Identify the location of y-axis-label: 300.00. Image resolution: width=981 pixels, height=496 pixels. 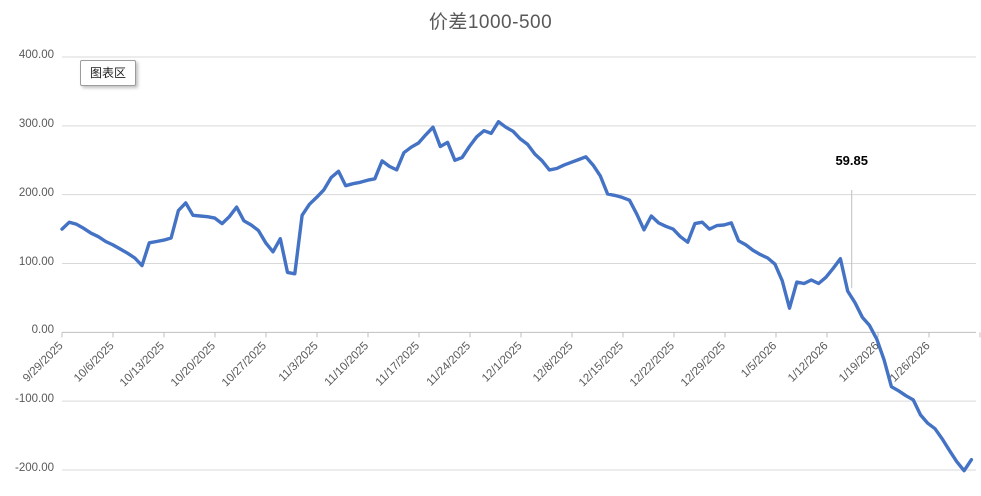
(36, 123).